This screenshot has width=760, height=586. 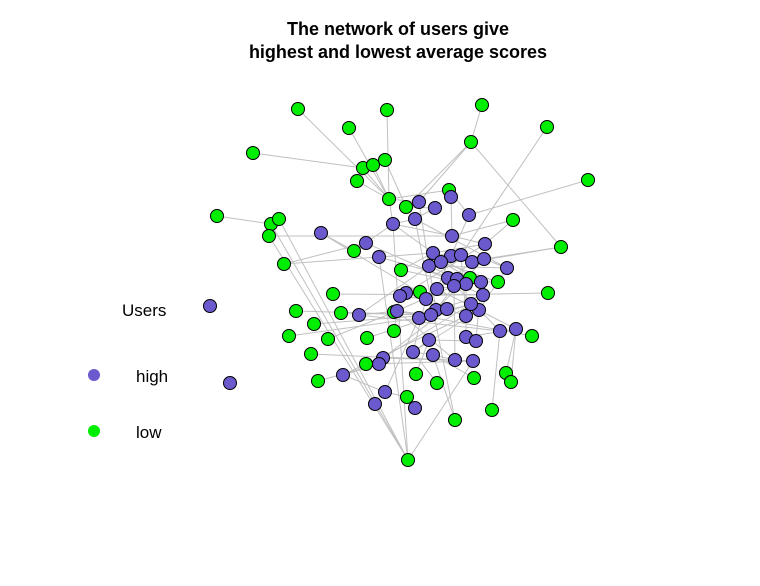 What do you see at coordinates (94, 375) in the screenshot?
I see `legend-dot-high` at bounding box center [94, 375].